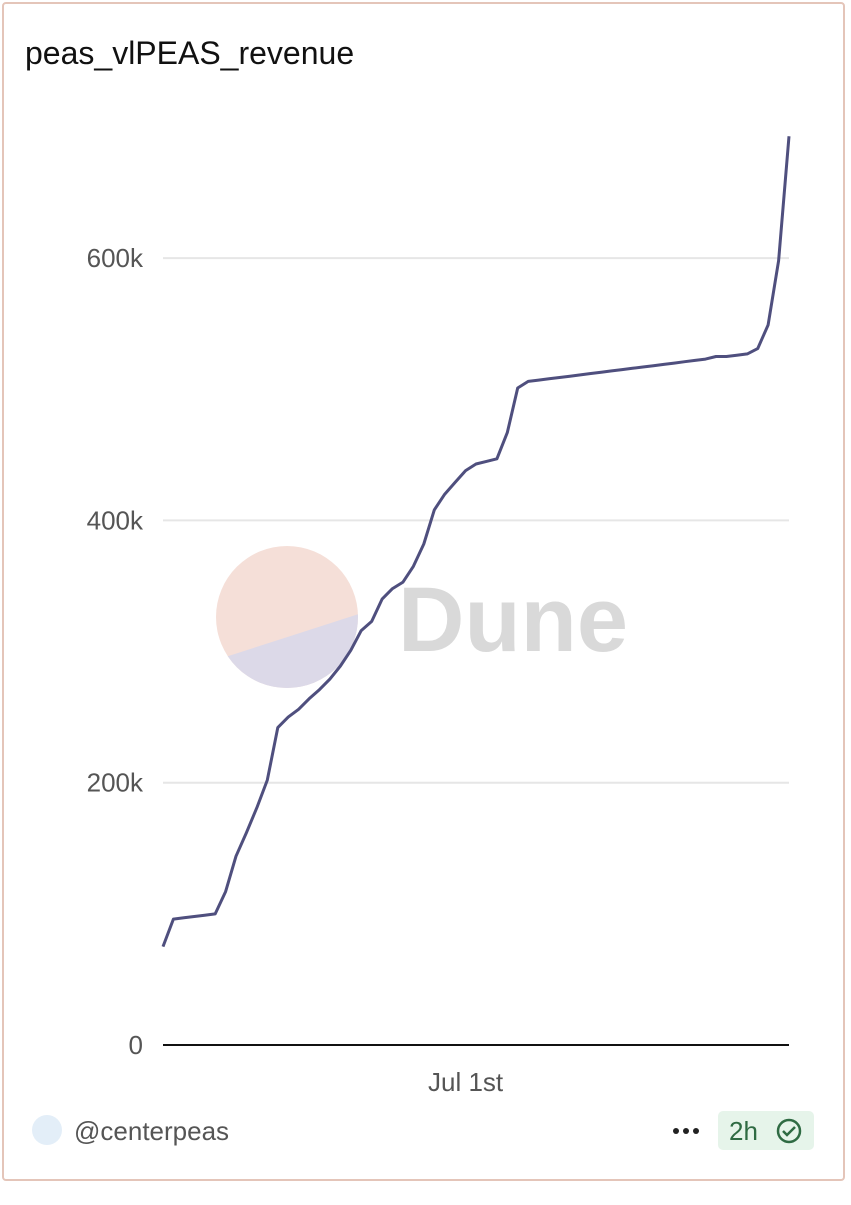  What do you see at coordinates (686, 1131) in the screenshot?
I see `more-menu` at bounding box center [686, 1131].